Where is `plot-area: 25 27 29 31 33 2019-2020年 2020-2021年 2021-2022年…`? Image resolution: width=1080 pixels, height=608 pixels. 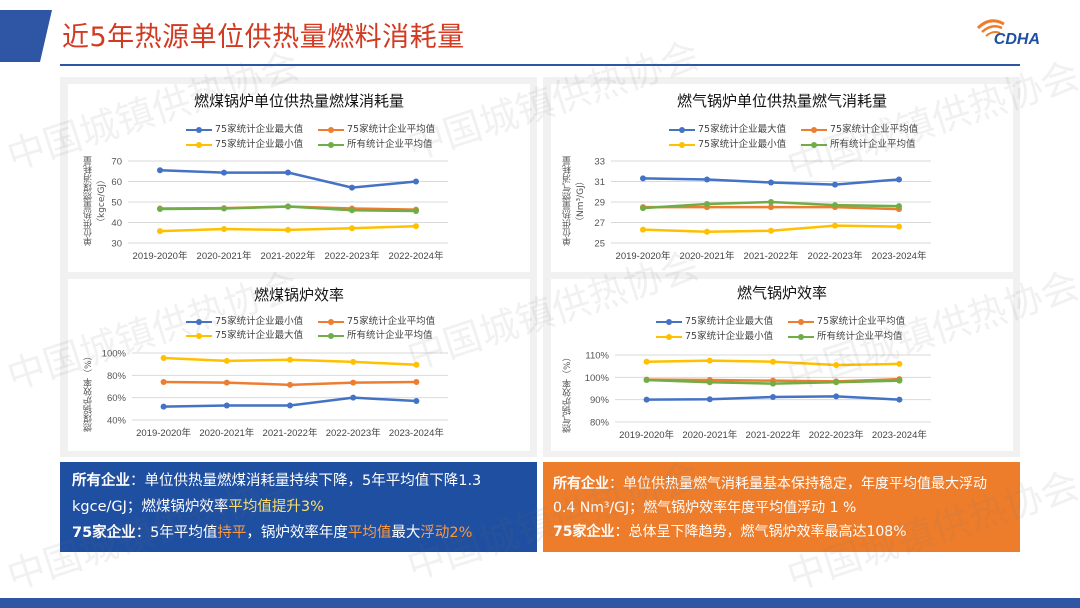
plot-area: 25 27 29 31 33 2019-2020年 2020-2021年 2021-2022年… is located at coordinates (762, 209).